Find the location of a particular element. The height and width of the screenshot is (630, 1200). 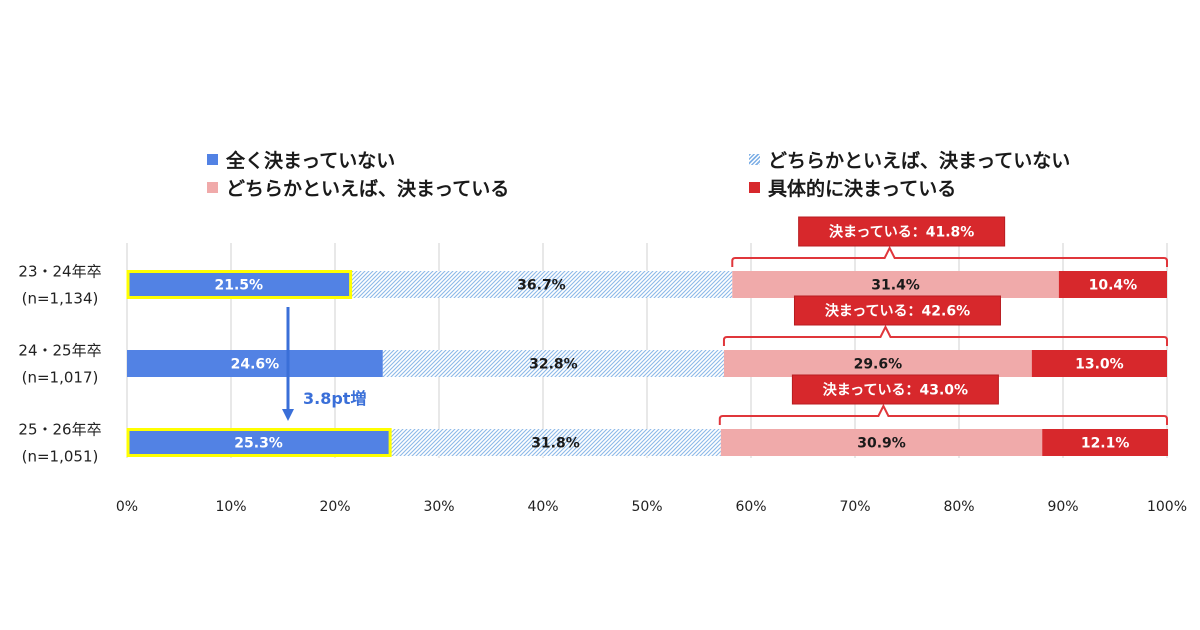

category-label: 23・24年卒 is located at coordinates (59, 272).